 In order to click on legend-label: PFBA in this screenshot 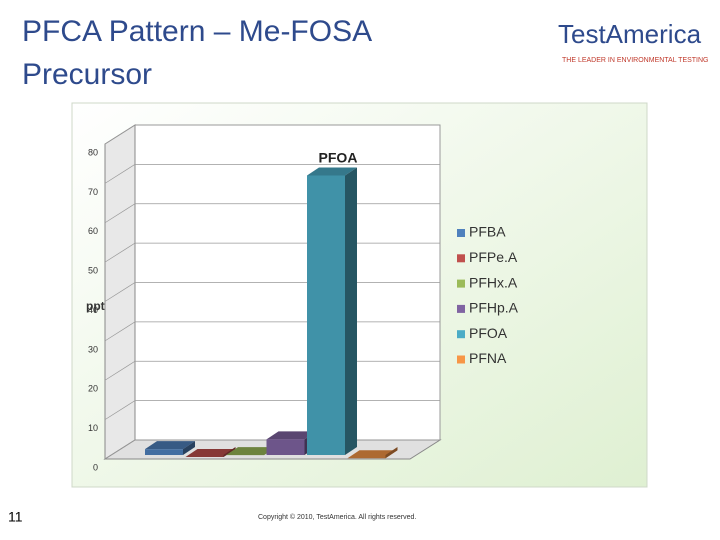, I will do `click(487, 232)`.